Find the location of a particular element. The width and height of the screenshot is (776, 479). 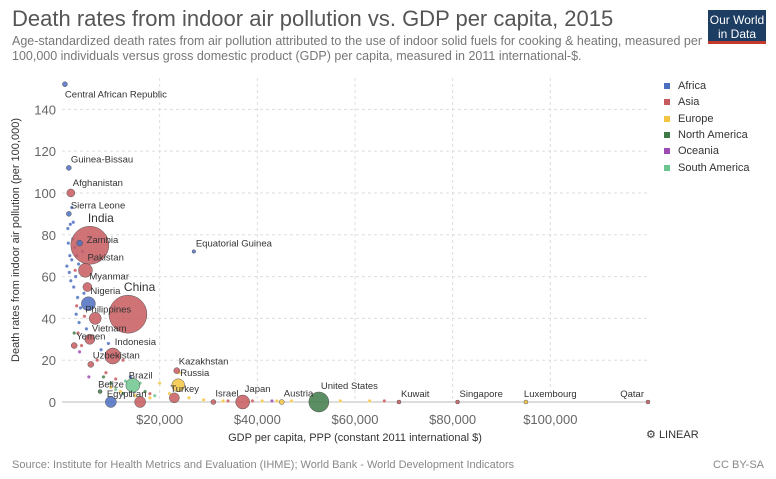

x-tick-label: $100,000 is located at coordinates (550, 419).